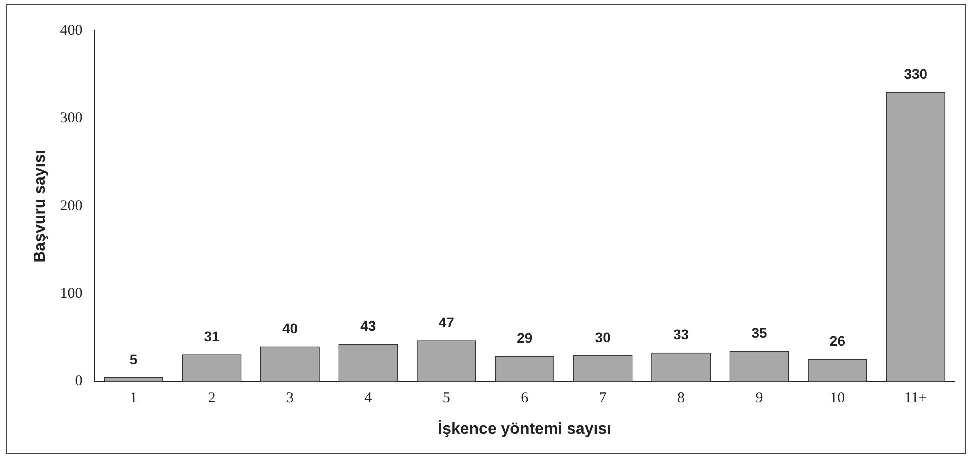 This screenshot has height=461, width=976. I want to click on data-label: 5, so click(134, 359).